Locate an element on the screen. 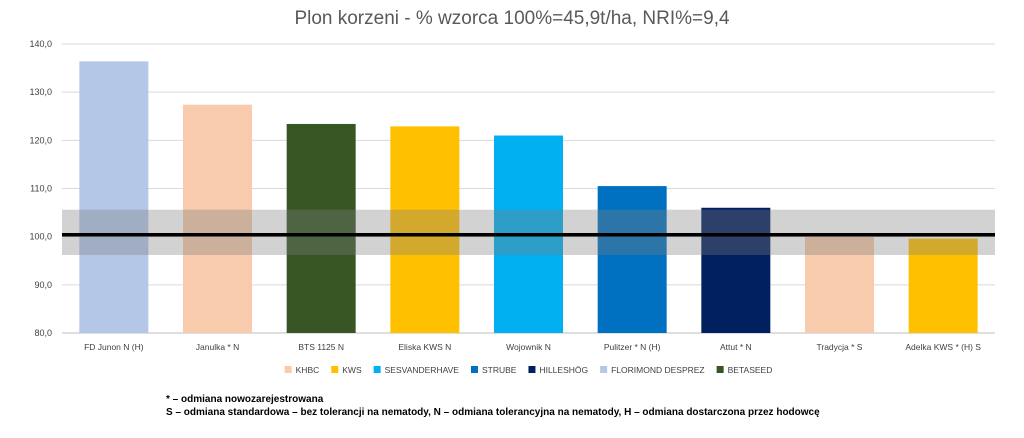 This screenshot has height=438, width=1024. x-tick-label: Attut * N is located at coordinates (736, 347).